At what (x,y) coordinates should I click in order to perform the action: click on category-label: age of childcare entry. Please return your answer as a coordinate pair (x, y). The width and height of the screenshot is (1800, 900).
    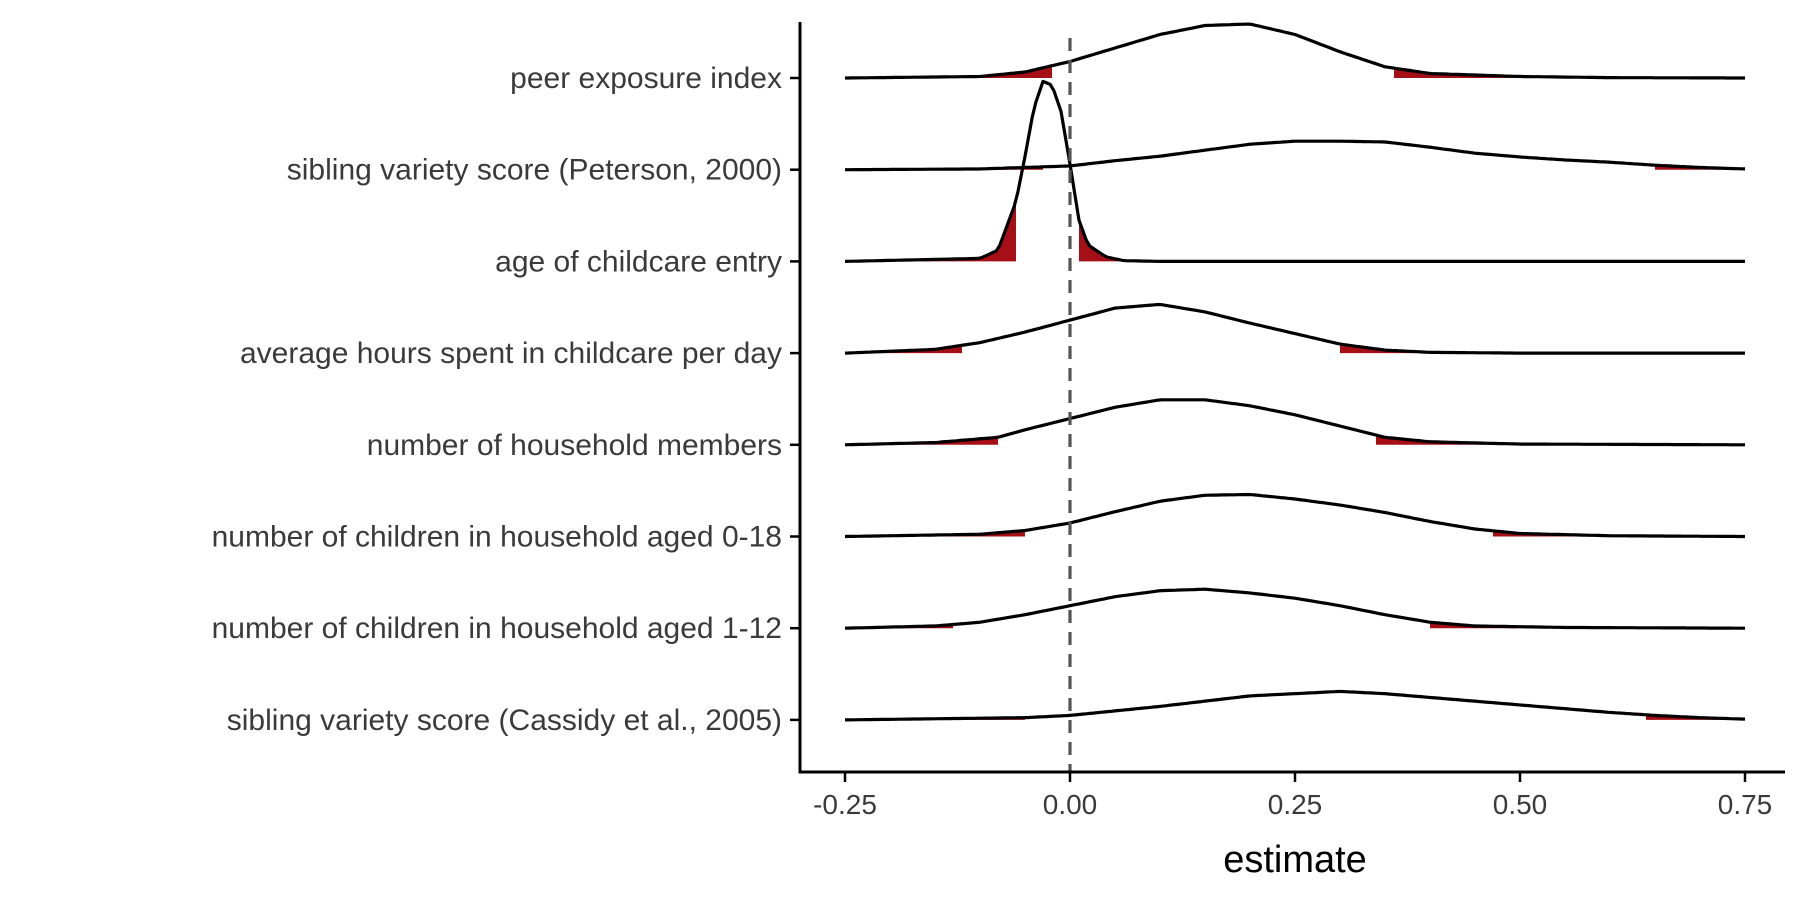
    Looking at the image, I should click on (638, 261).